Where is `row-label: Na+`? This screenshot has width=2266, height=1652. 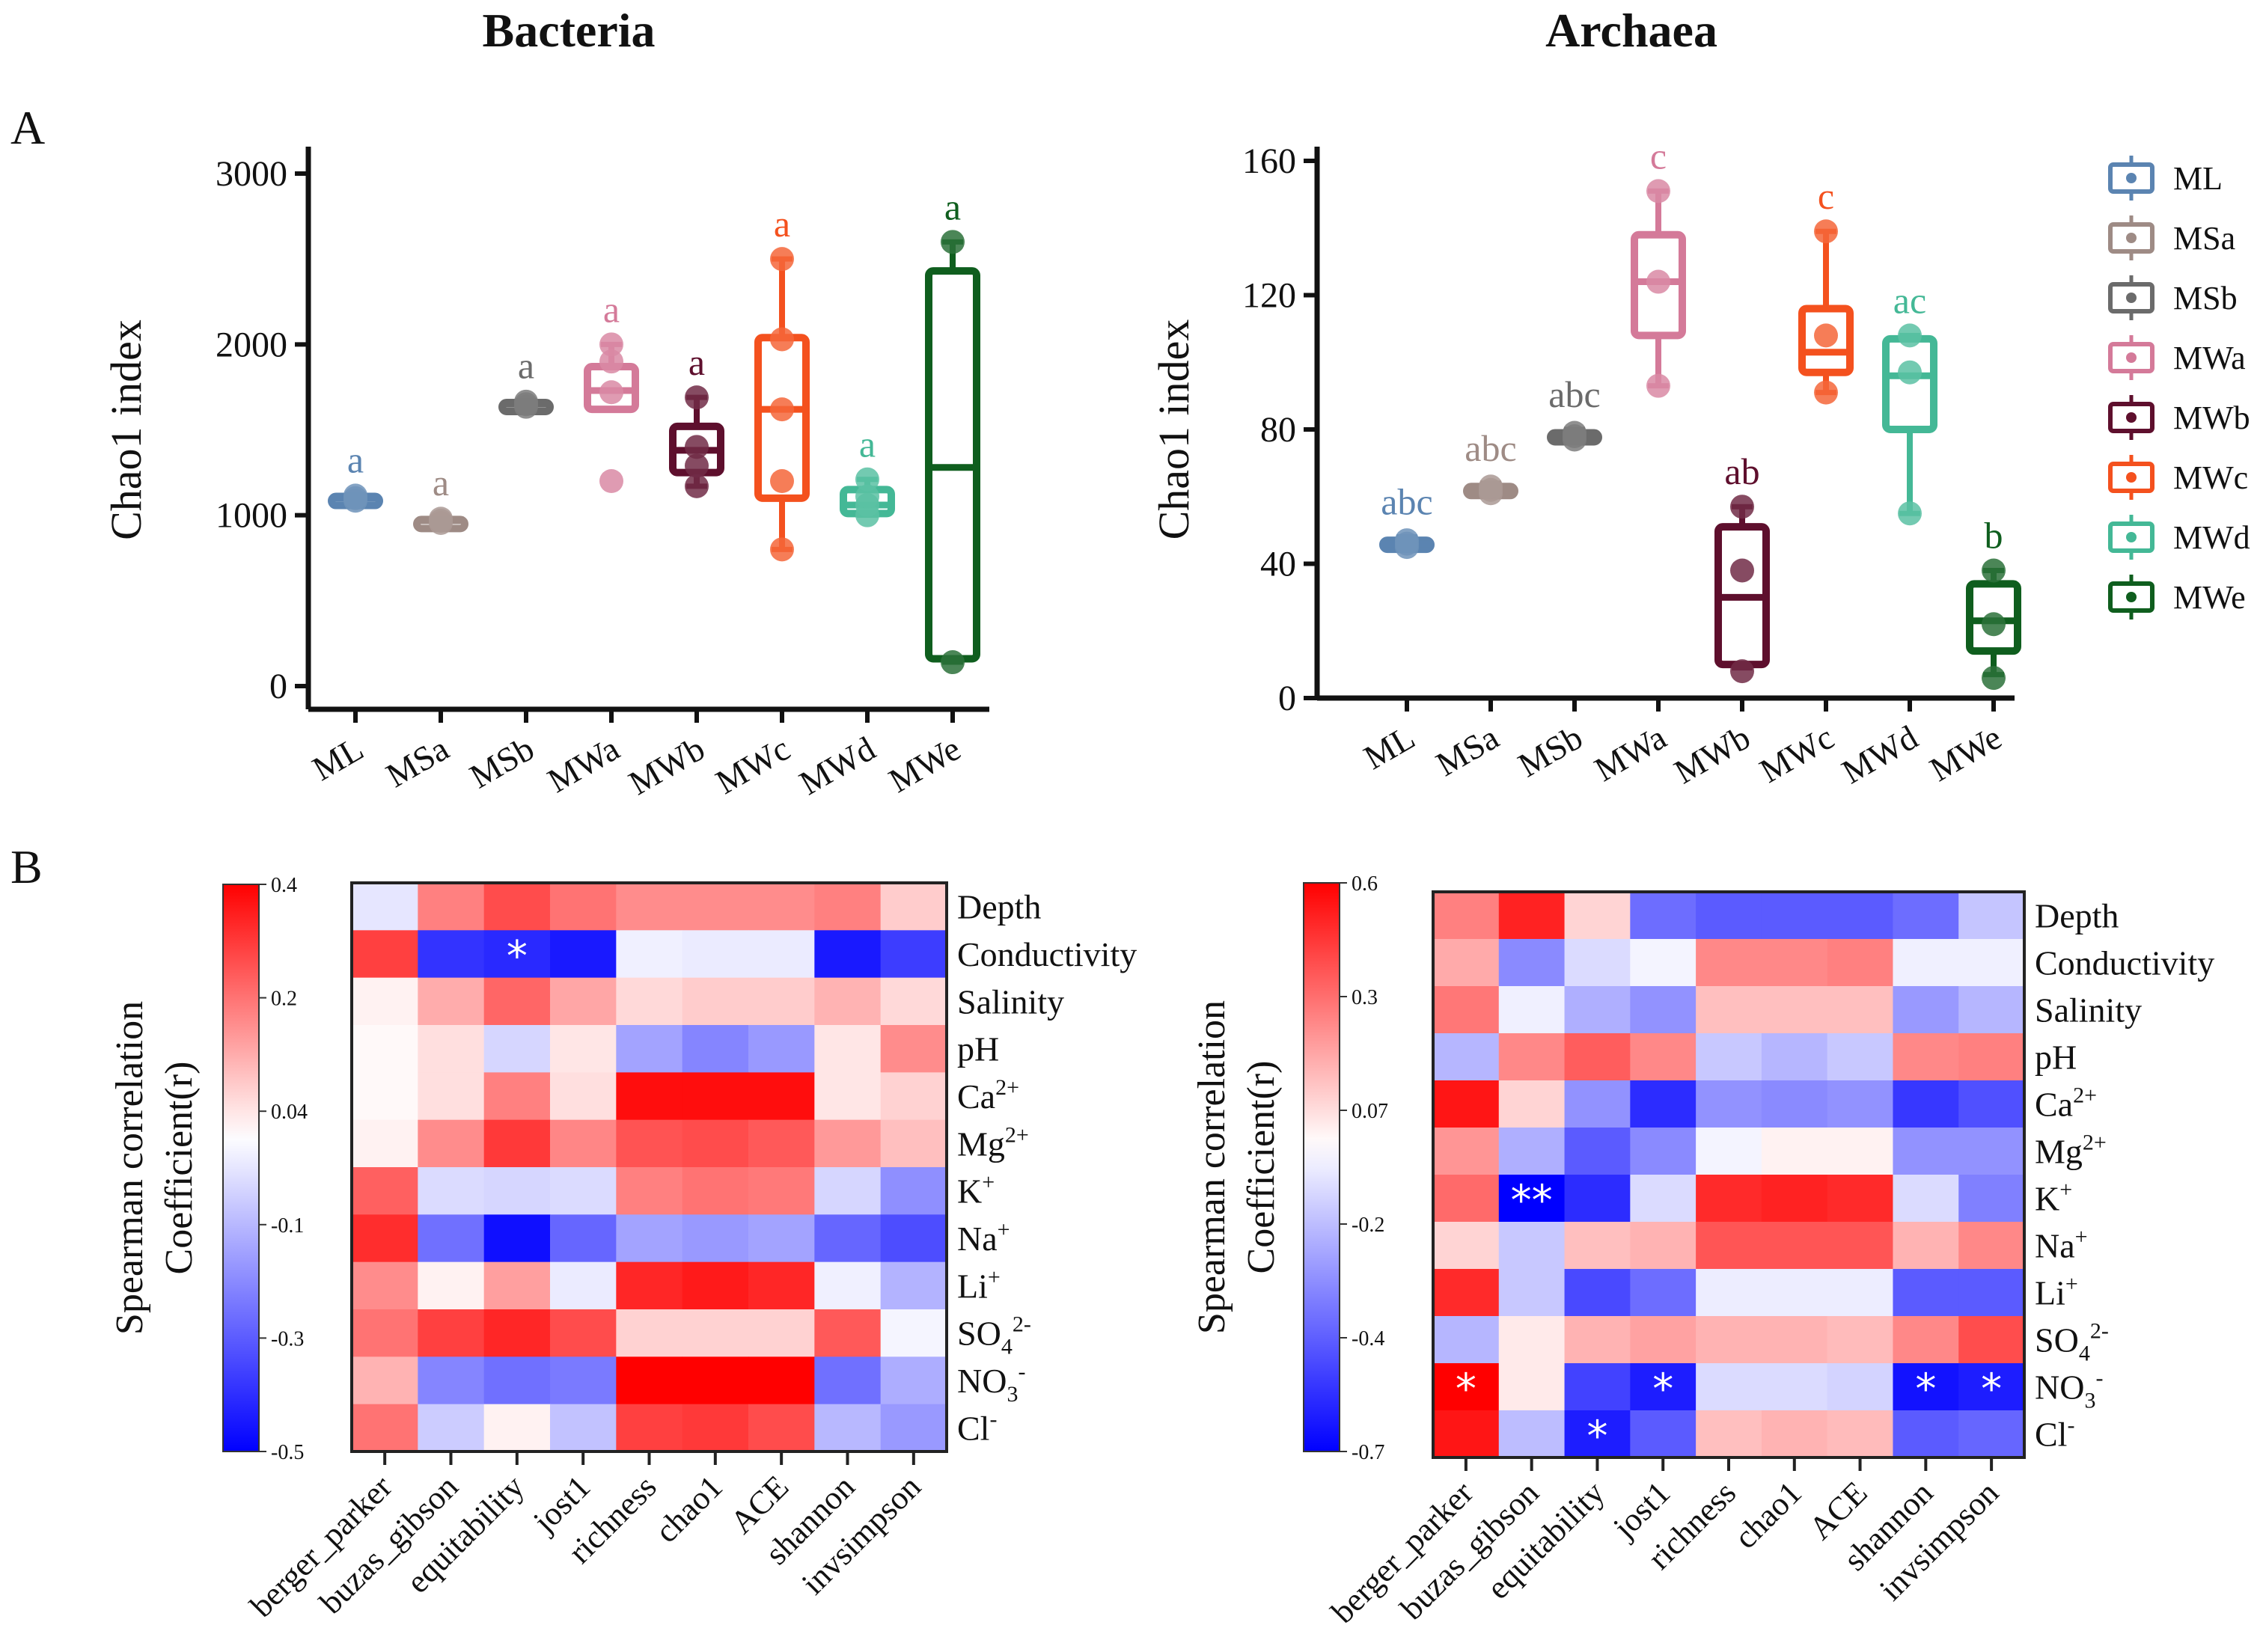 row-label: Na+ is located at coordinates (983, 1237).